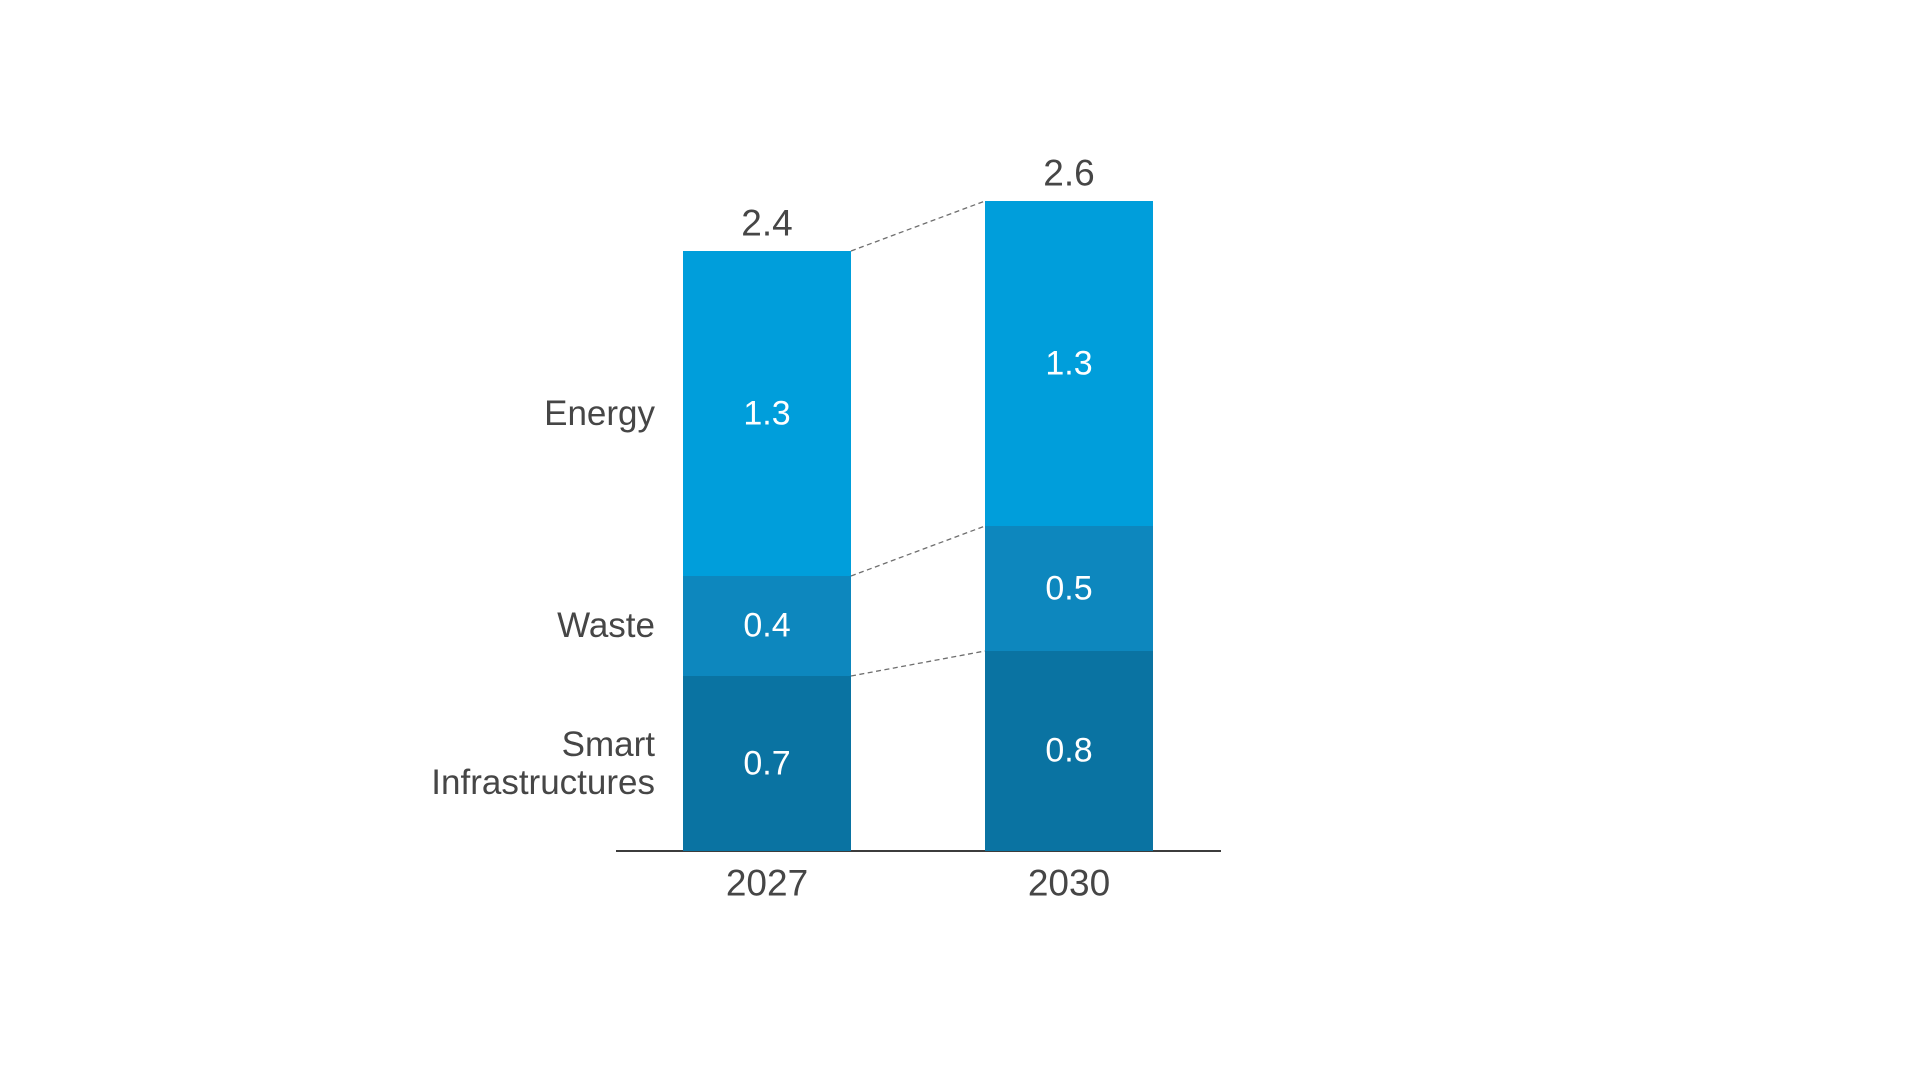 Image resolution: width=1920 pixels, height=1084 pixels. Describe the element at coordinates (1069, 173) in the screenshot. I see `stack-total-label: 2.6` at that location.